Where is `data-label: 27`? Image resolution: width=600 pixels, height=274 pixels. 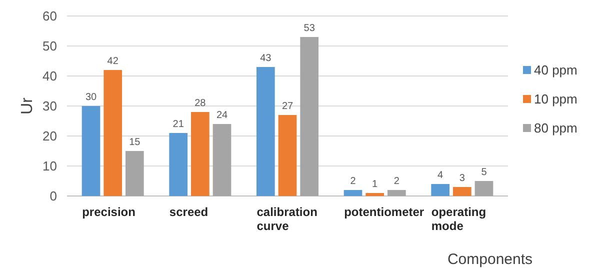
data-label: 27 is located at coordinates (288, 106).